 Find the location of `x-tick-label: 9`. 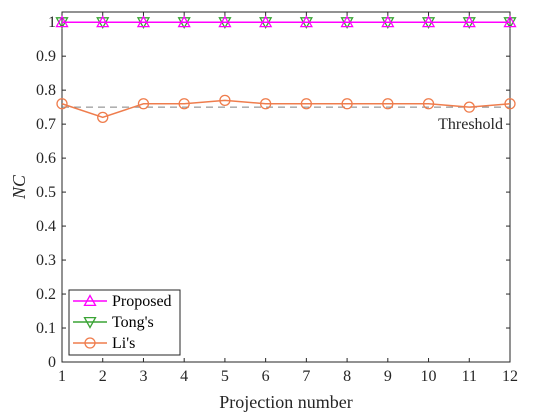

x-tick-label: 9 is located at coordinates (388, 376).